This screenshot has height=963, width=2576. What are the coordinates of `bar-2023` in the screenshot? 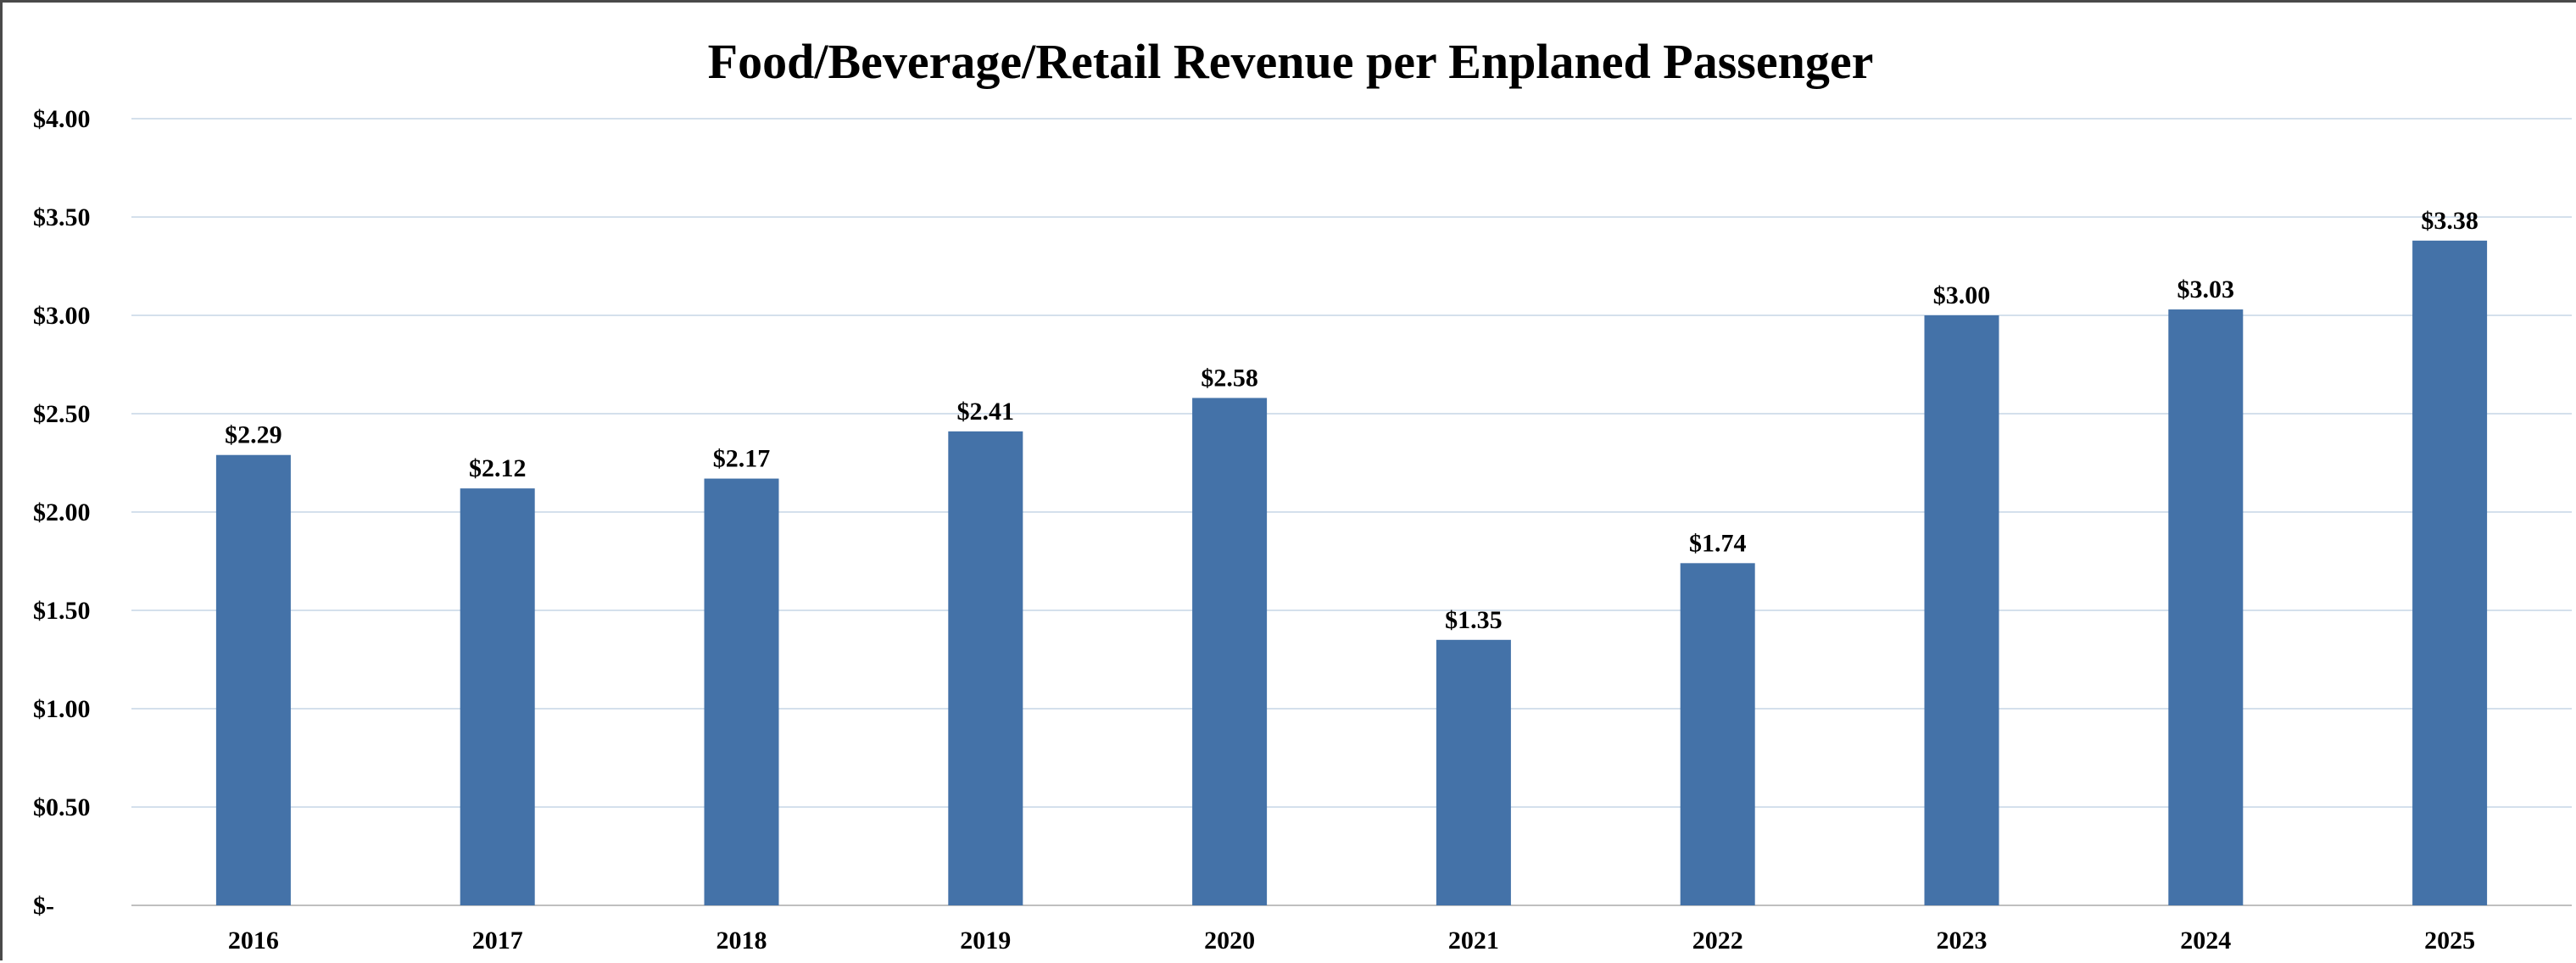 It's located at (1962, 610).